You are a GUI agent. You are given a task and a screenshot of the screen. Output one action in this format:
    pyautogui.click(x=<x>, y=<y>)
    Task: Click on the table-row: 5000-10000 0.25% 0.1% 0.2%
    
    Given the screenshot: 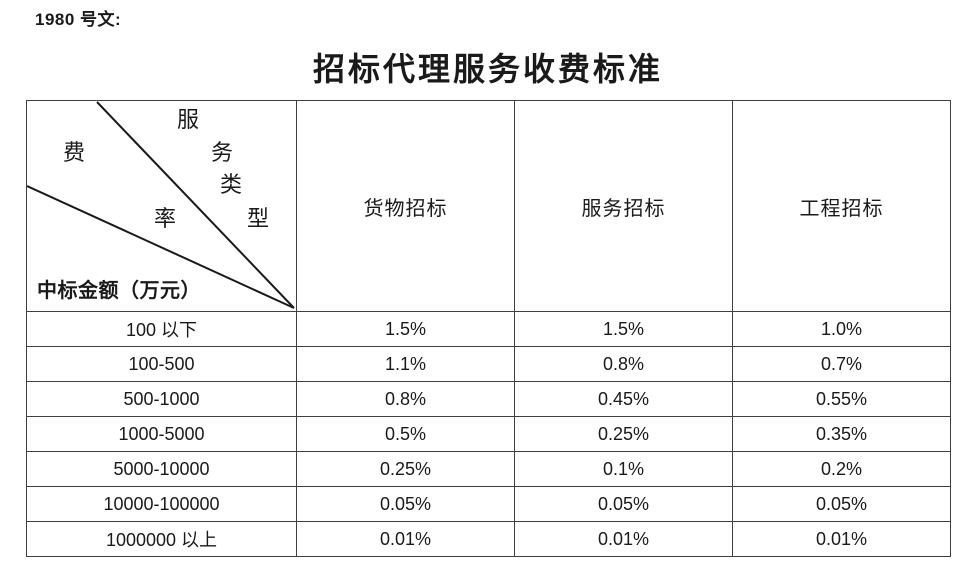 What is the action you would take?
    pyautogui.click(x=488, y=469)
    